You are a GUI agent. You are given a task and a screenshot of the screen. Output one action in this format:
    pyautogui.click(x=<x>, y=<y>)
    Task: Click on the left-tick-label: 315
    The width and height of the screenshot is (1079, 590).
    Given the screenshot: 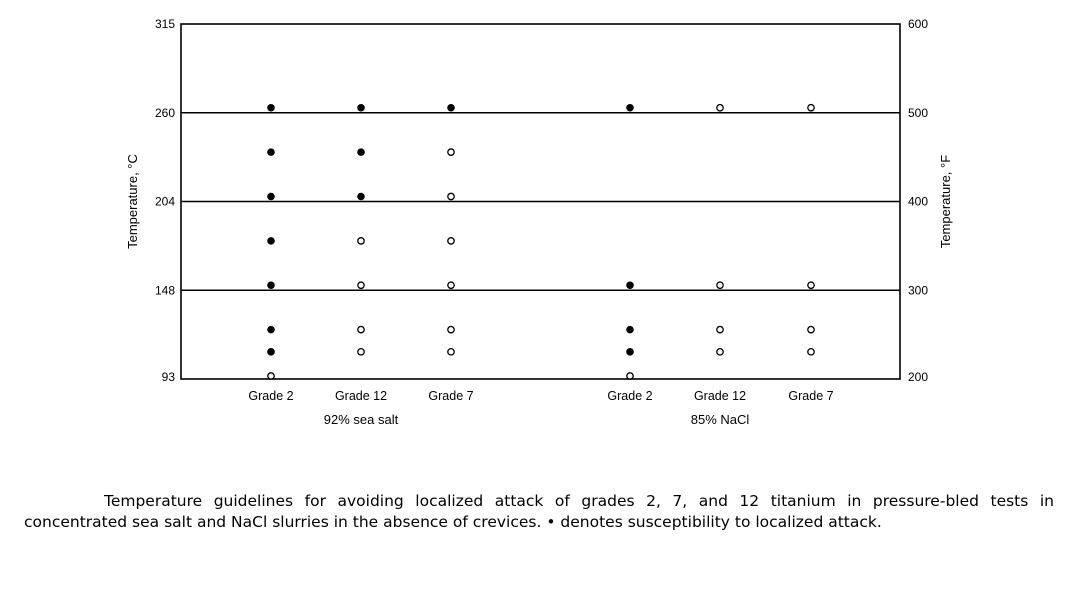 What is the action you would take?
    pyautogui.click(x=165, y=24)
    